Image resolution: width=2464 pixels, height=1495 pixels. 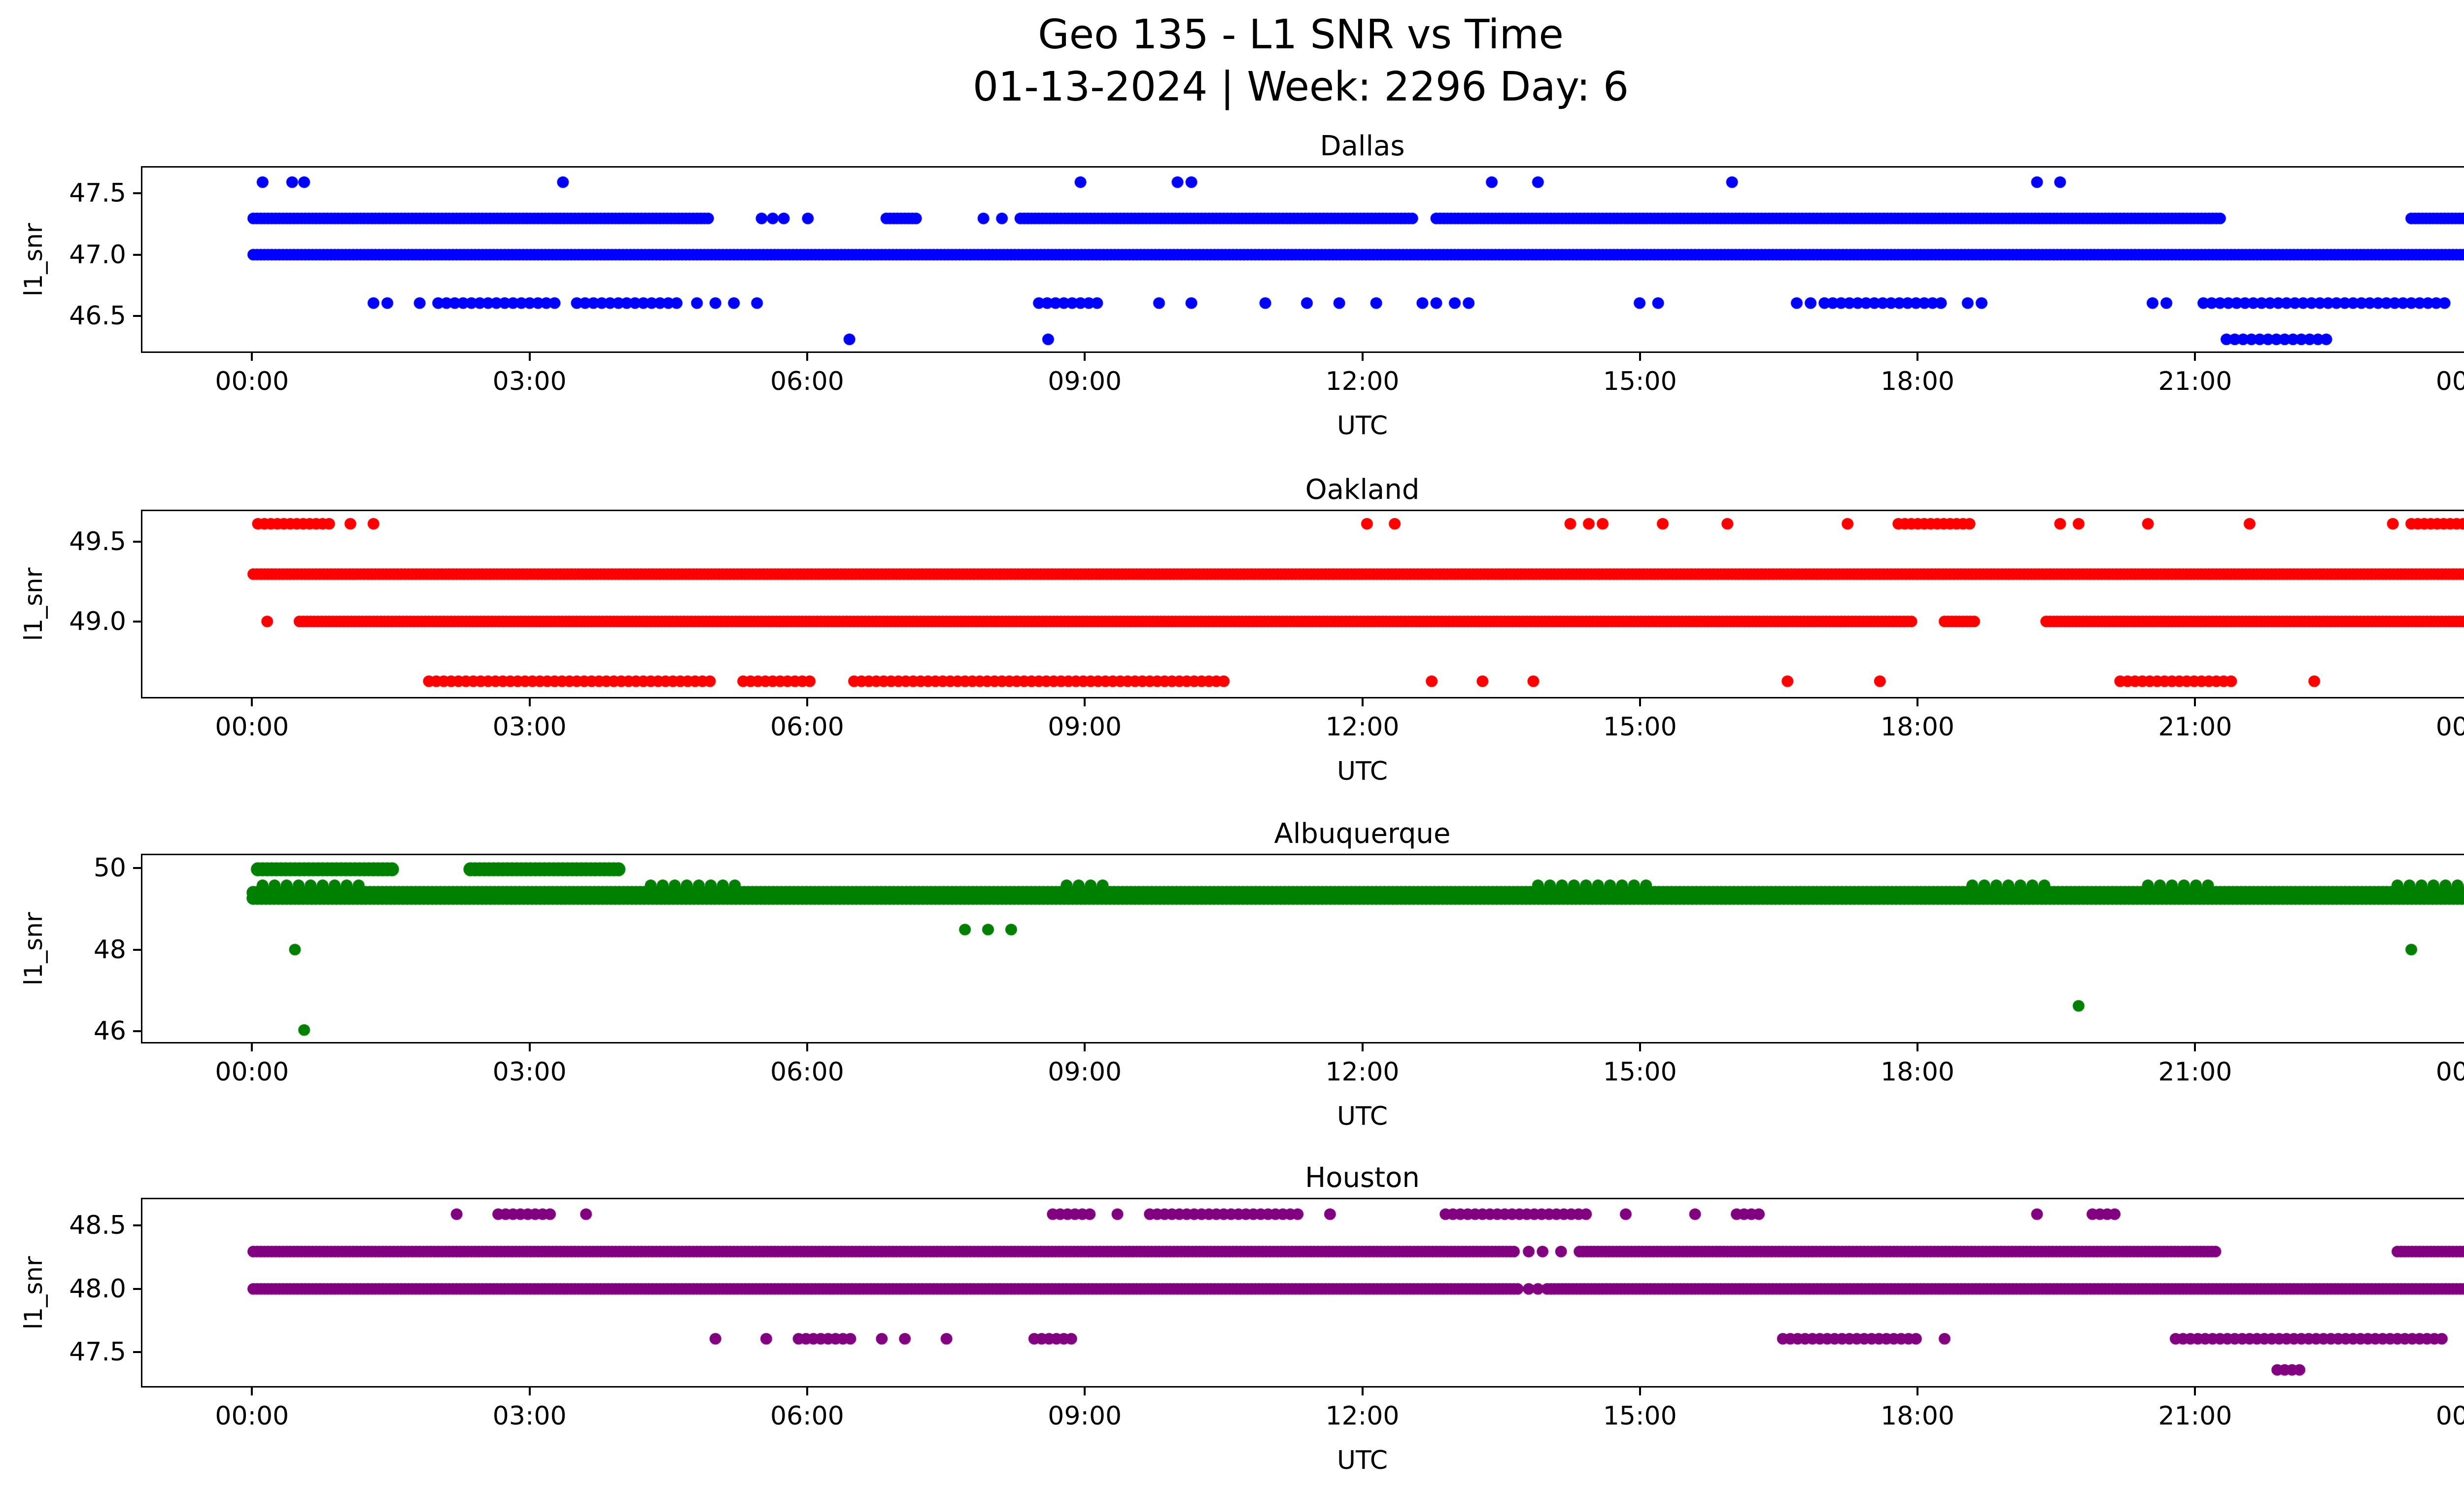 I want to click on figure-title-line2: 01-13-2024 | Week: 2296 Day: 6, so click(x=1300, y=87).